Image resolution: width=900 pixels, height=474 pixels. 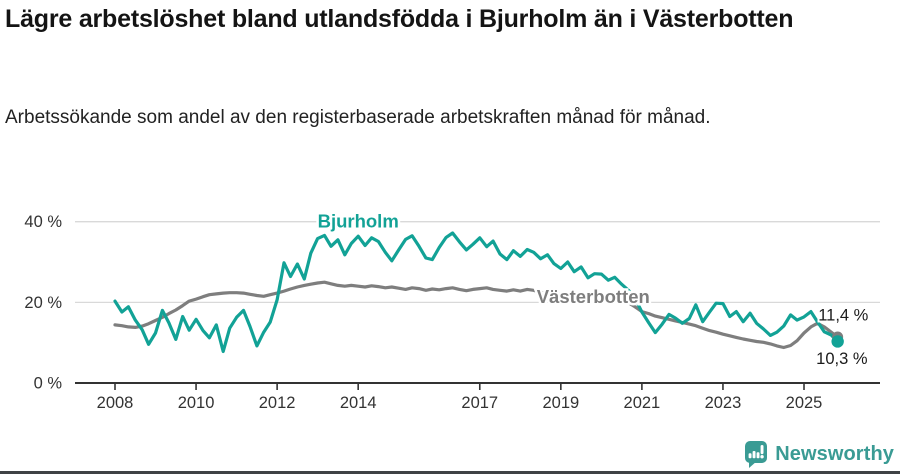 I want to click on x-tick-label: 2023, so click(x=723, y=403).